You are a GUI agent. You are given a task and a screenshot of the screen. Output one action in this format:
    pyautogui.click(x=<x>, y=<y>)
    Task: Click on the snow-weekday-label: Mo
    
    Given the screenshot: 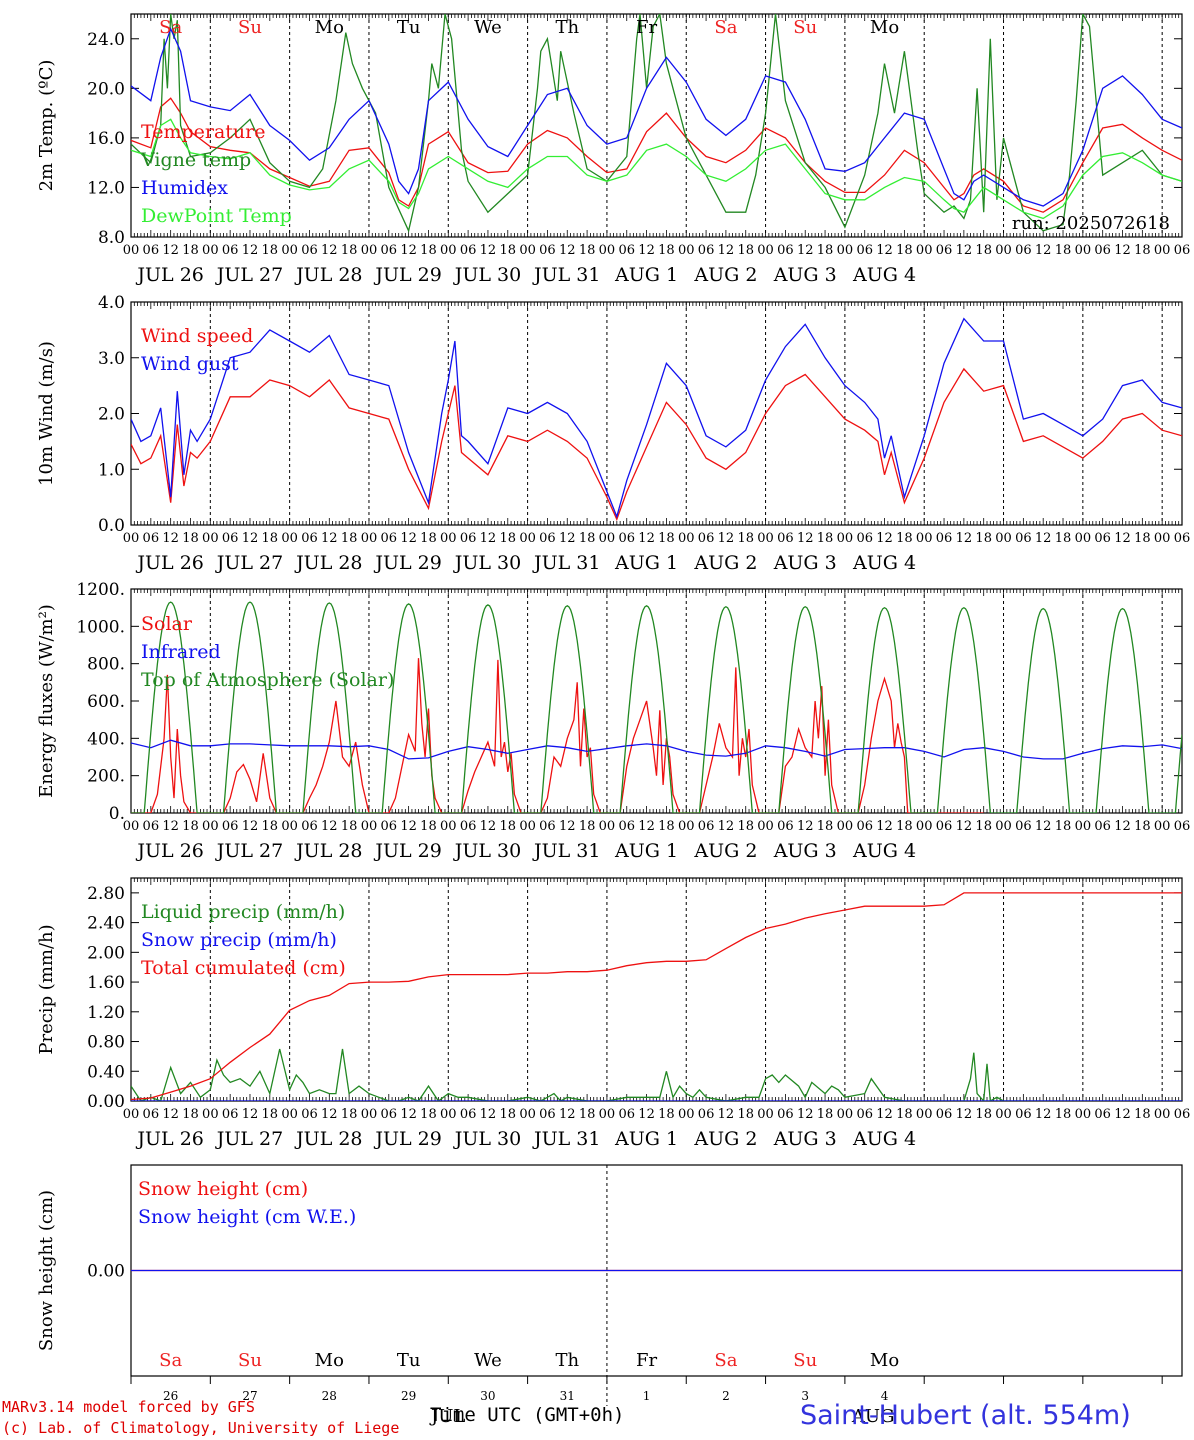 What is the action you would take?
    pyautogui.click(x=884, y=1360)
    